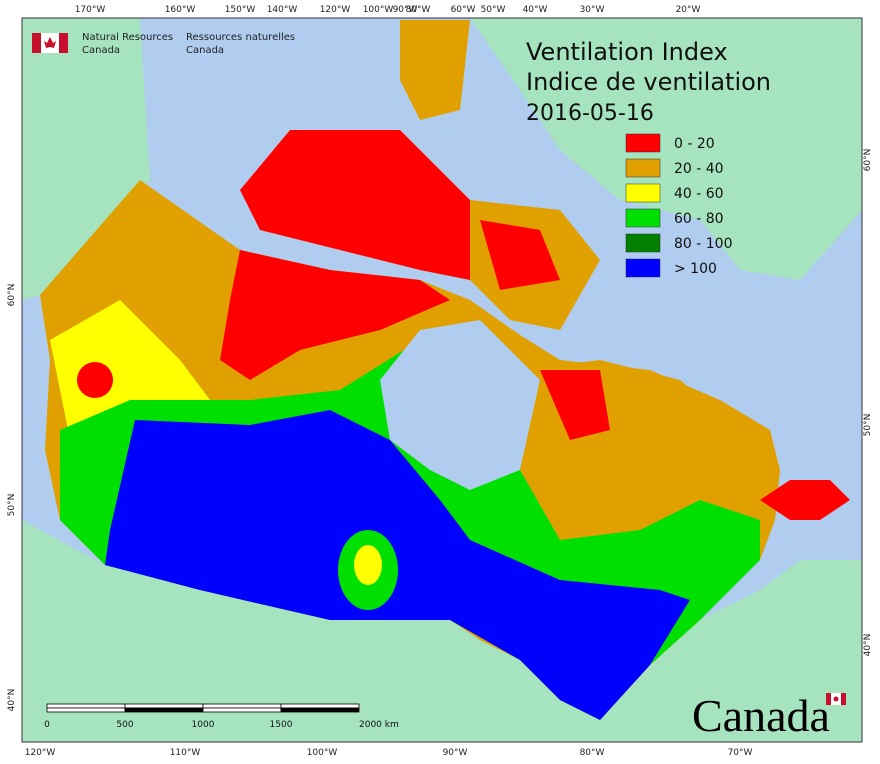 This screenshot has height=764, width=880. I want to click on legend-label: 40 - 60, so click(699, 194).